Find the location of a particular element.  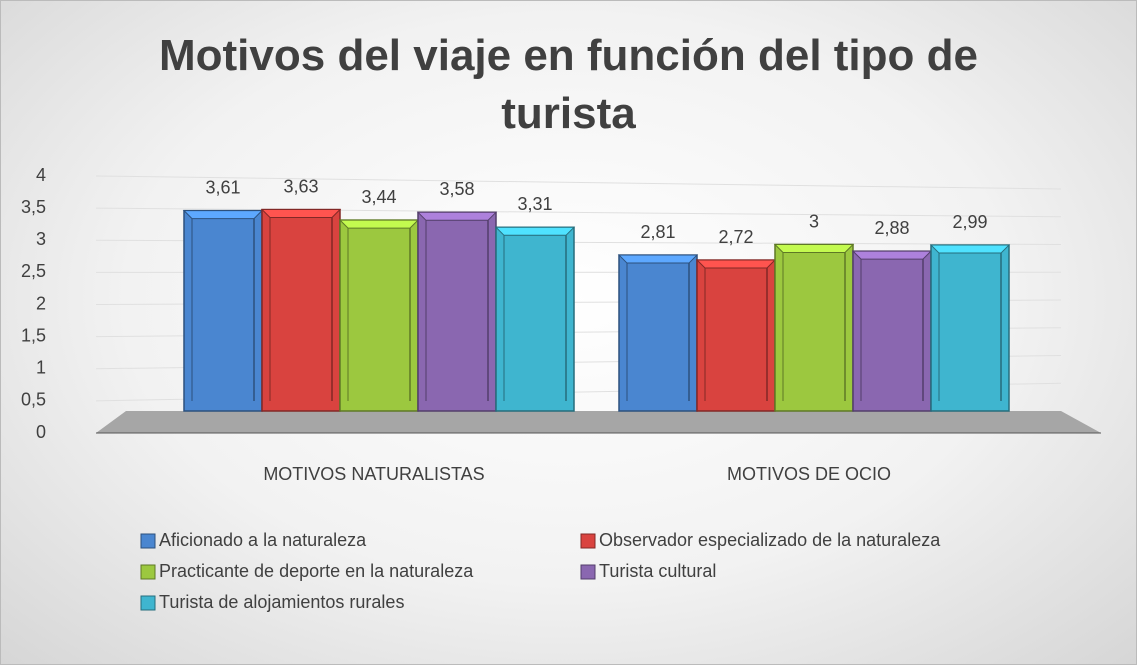

legend-label: Turista de alojamientos rurales is located at coordinates (281, 602).